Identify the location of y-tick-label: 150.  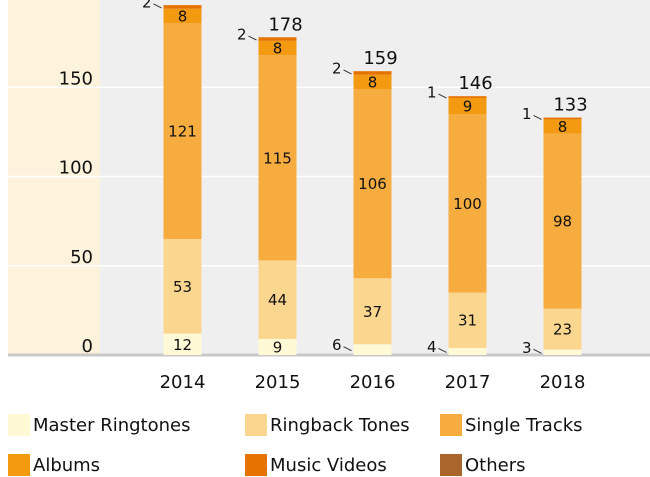
(76, 78).